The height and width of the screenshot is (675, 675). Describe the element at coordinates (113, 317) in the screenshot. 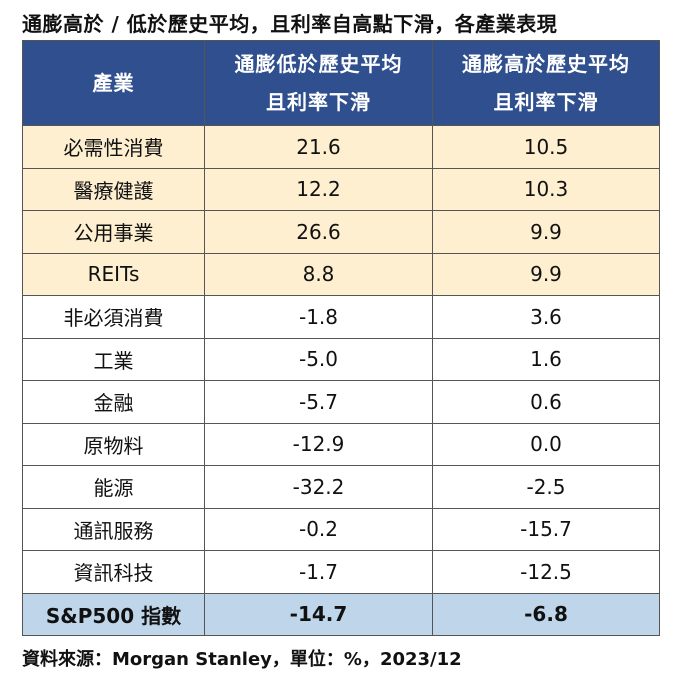

I see `sector-cell: 非必須消費` at that location.